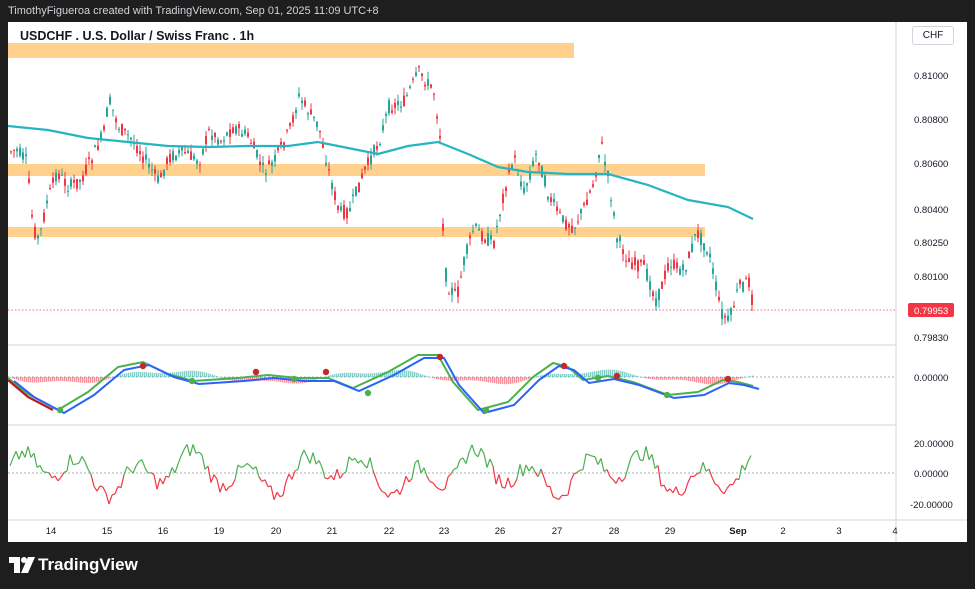  What do you see at coordinates (380, 474) in the screenshot?
I see `oscillator-series` at bounding box center [380, 474].